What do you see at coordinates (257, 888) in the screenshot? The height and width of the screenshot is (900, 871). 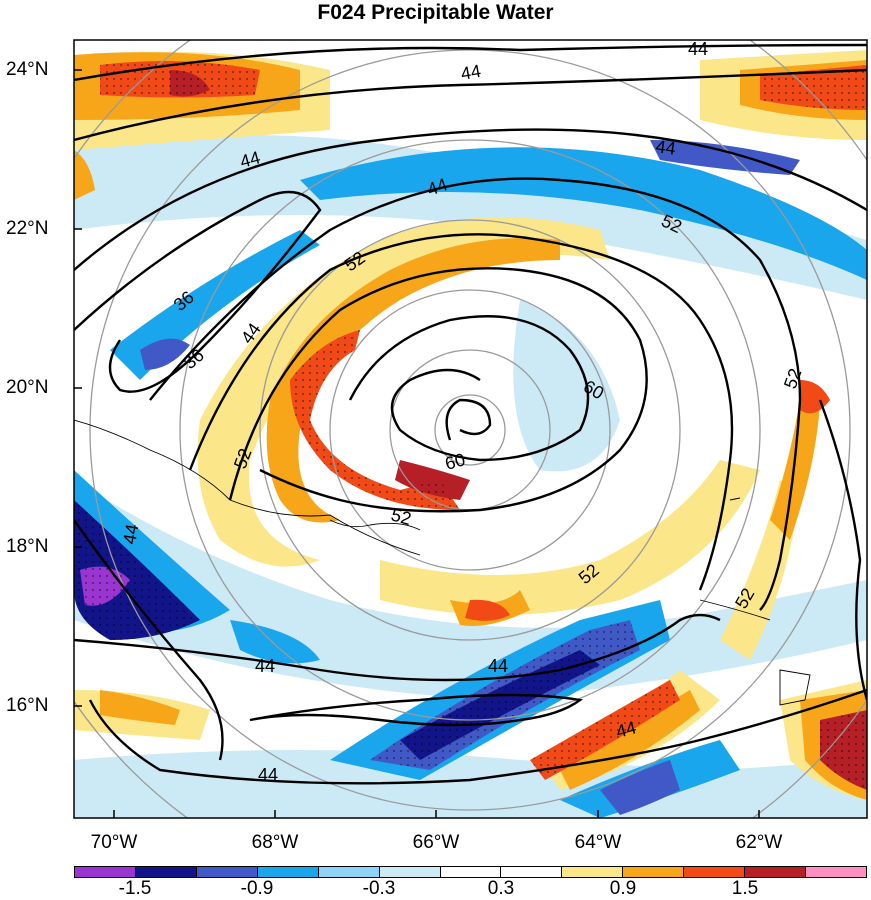 I see `colorbar-label: -0.9` at bounding box center [257, 888].